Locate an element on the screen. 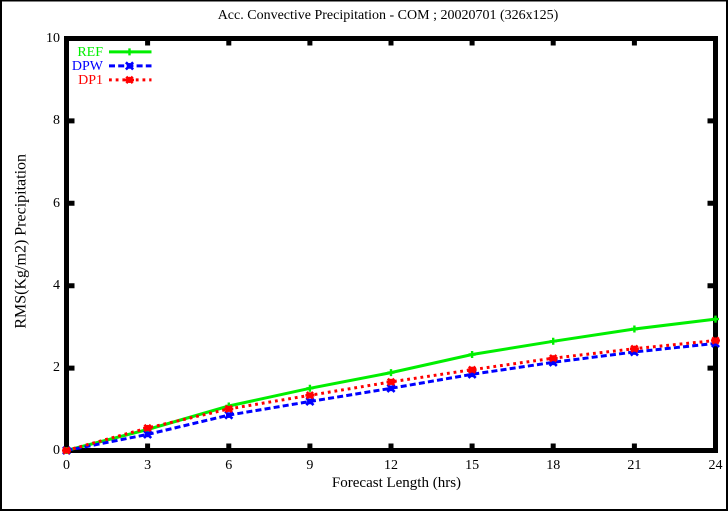 The height and width of the screenshot is (511, 728). svg-text: RMS(Kg/m2) Precipitation is located at coordinates (21, 241).